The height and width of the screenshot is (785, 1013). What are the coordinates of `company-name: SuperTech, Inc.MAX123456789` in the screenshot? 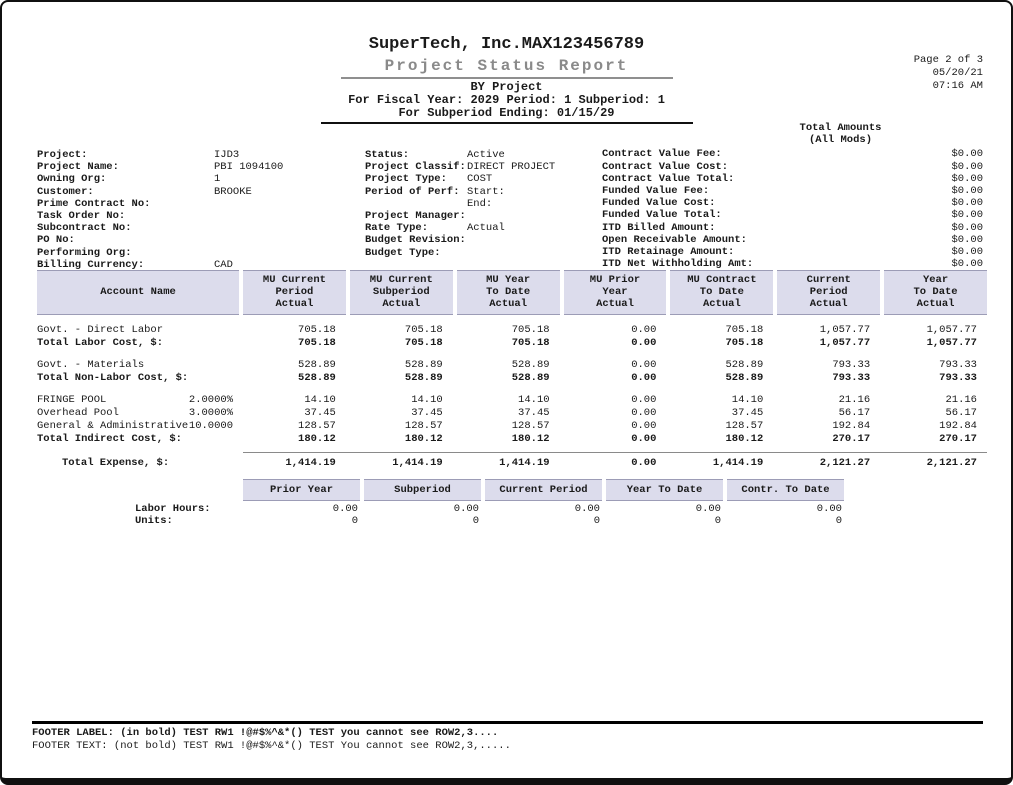 It's located at (506, 44).